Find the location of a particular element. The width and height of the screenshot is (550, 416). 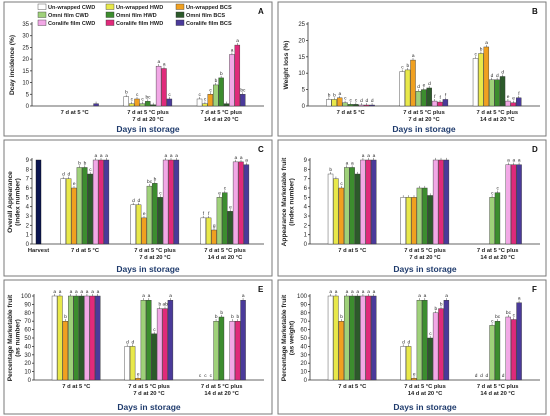

bar-b-g0-s3 is located at coordinates (345, 104).